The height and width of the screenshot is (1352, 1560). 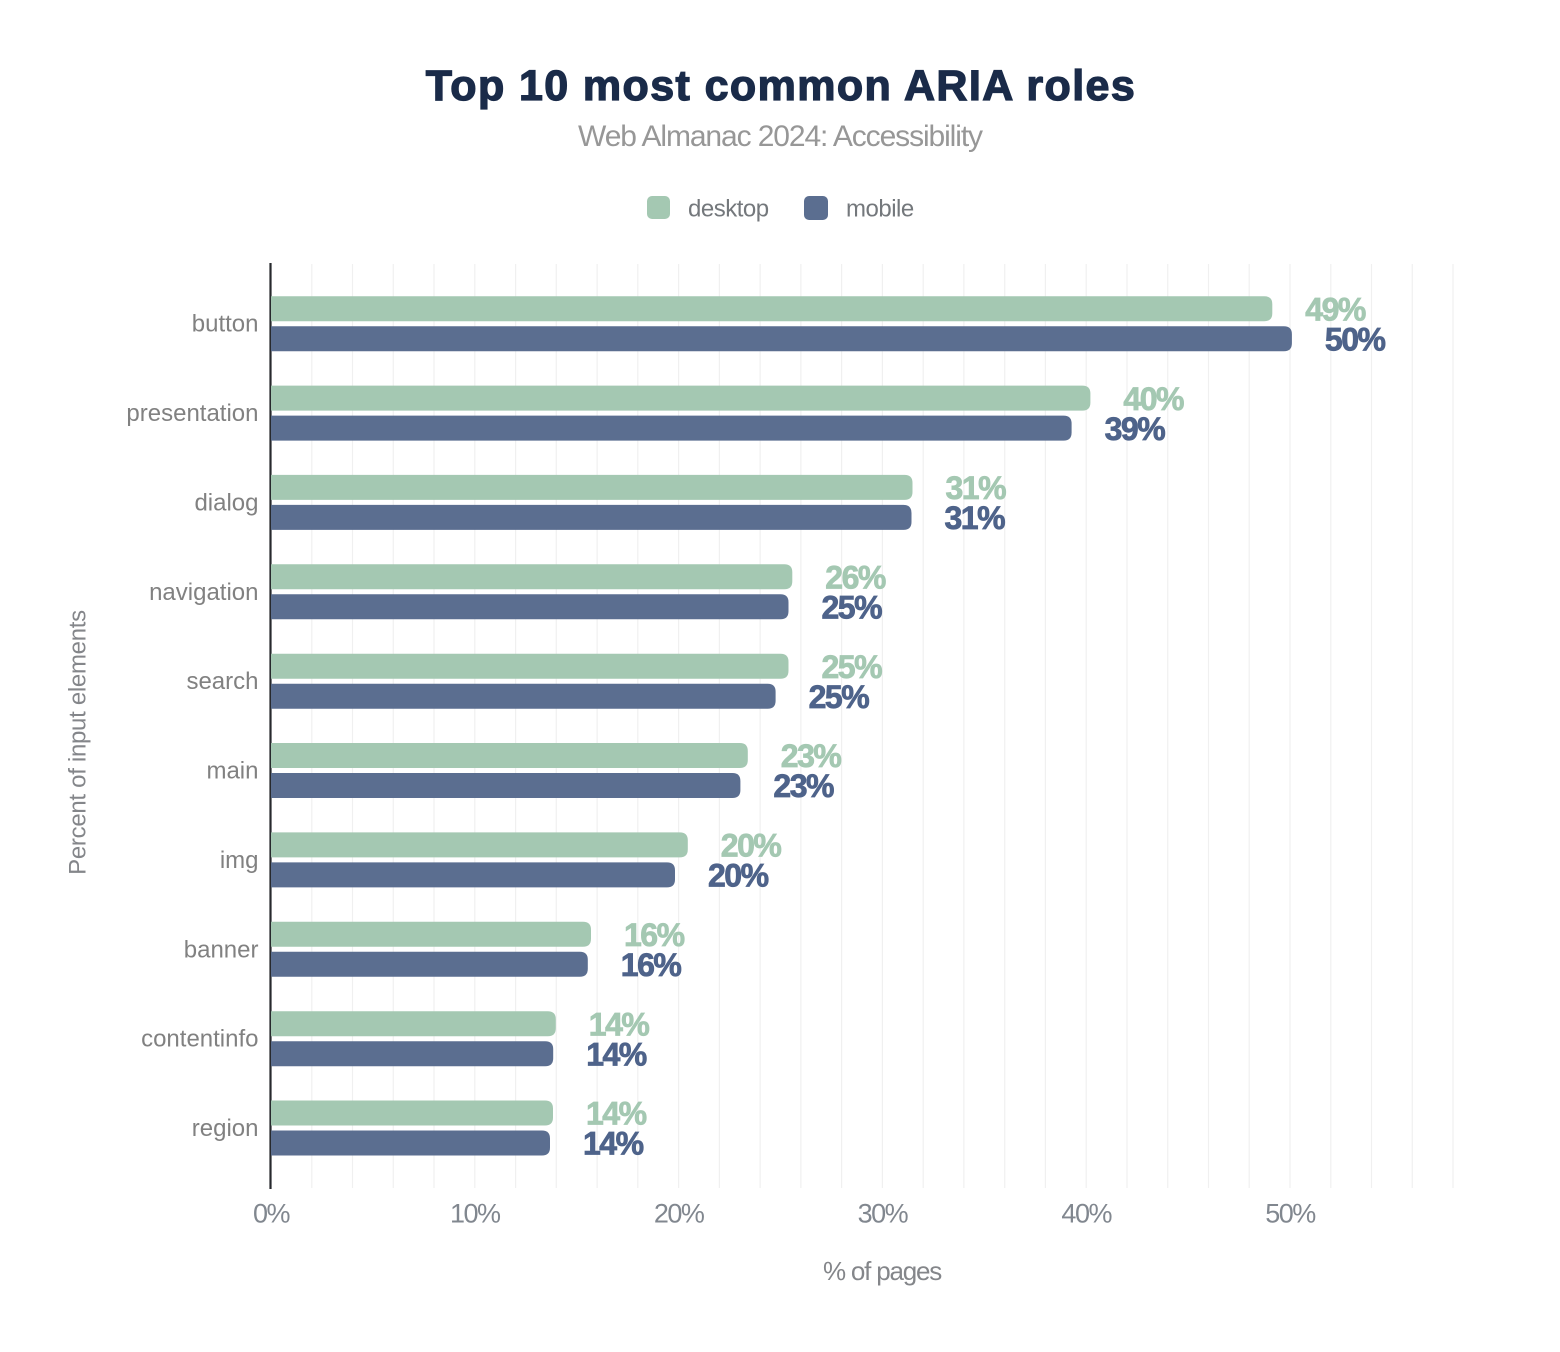 What do you see at coordinates (239, 860) in the screenshot?
I see `svg-text: img` at bounding box center [239, 860].